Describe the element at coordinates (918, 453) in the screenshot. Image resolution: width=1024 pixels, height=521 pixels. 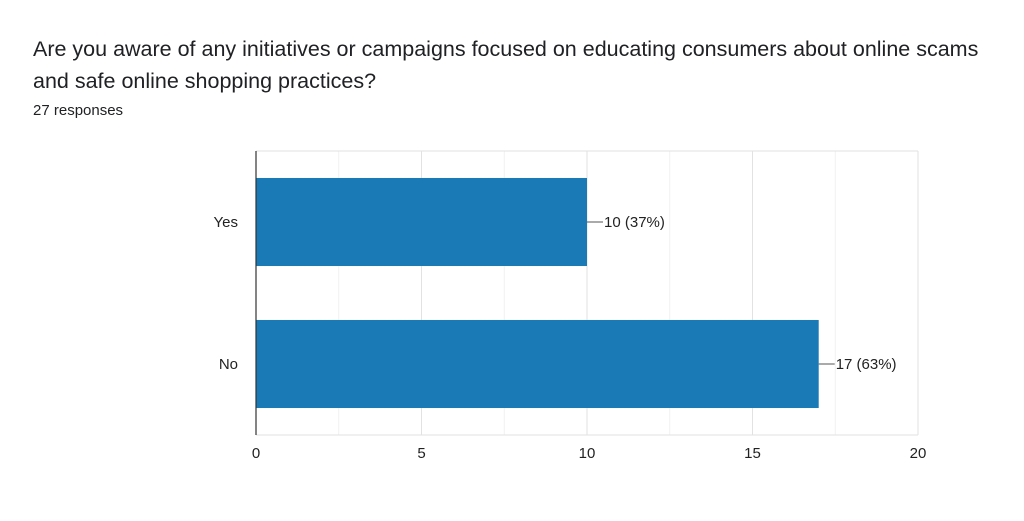
I see `x-tick-label: 20` at that location.